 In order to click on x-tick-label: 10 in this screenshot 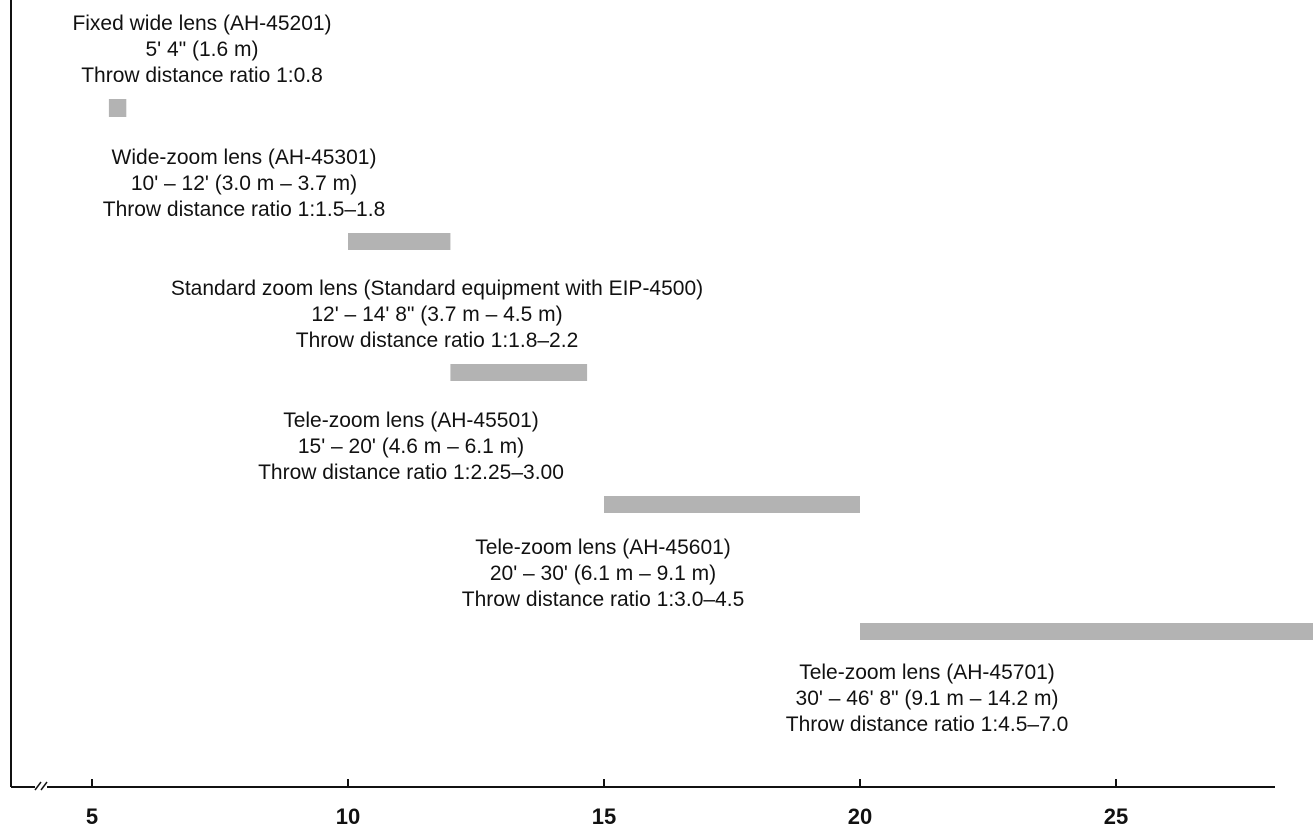, I will do `click(348, 816)`.